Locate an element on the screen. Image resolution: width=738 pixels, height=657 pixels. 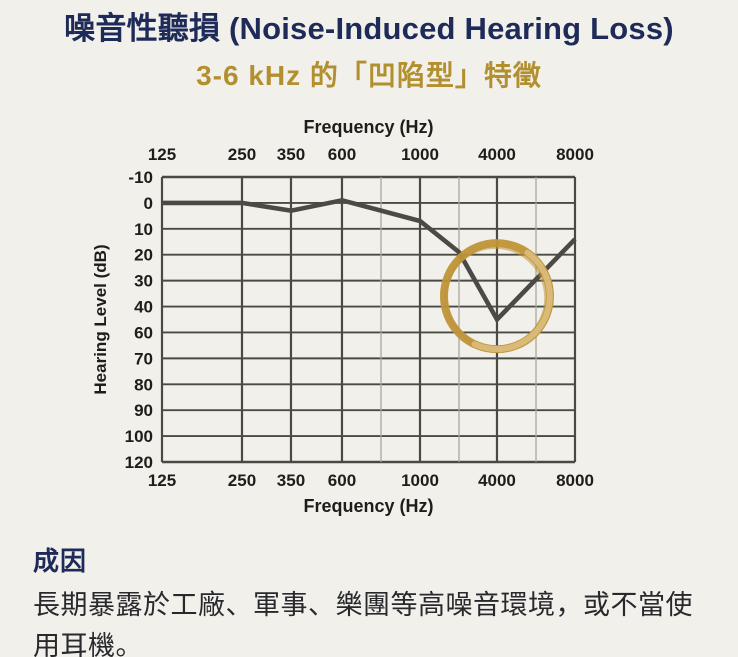
y-tick-label: 60 is located at coordinates (143, 333).